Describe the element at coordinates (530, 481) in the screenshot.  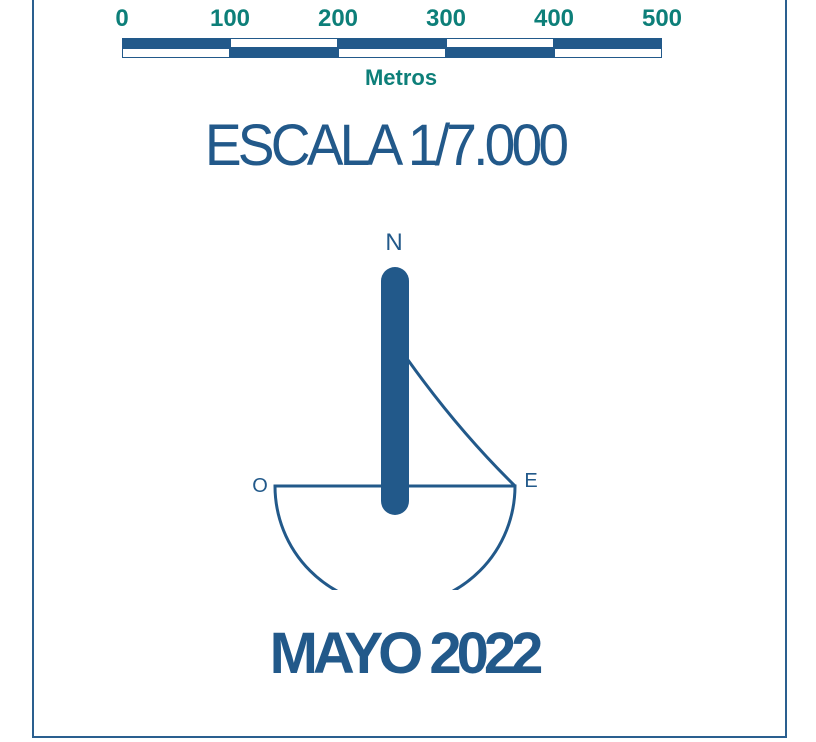
I see `compass-east-label: E` at that location.